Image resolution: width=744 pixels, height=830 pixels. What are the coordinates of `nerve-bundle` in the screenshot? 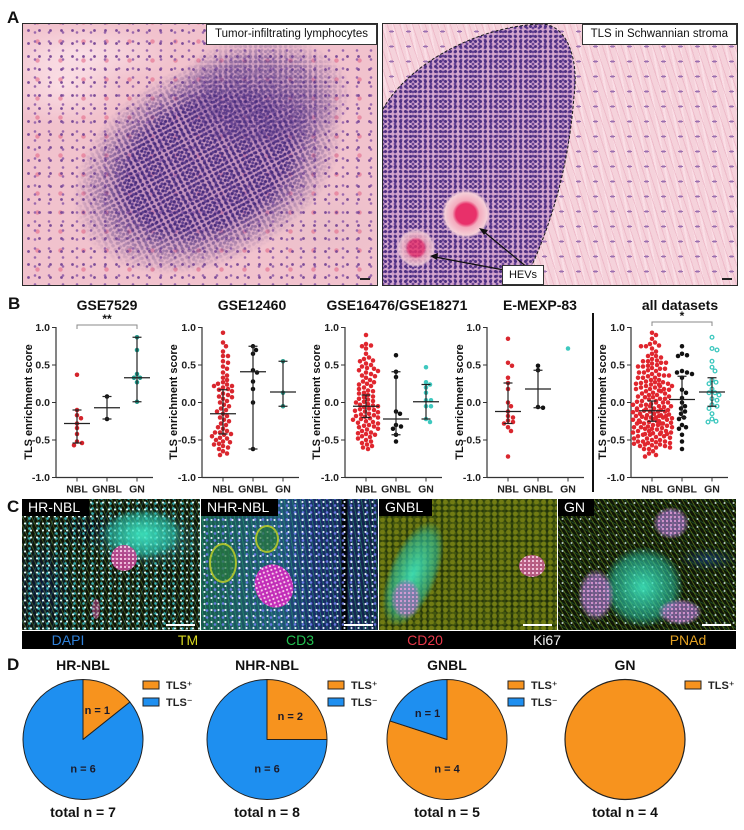 It's located at (223, 563).